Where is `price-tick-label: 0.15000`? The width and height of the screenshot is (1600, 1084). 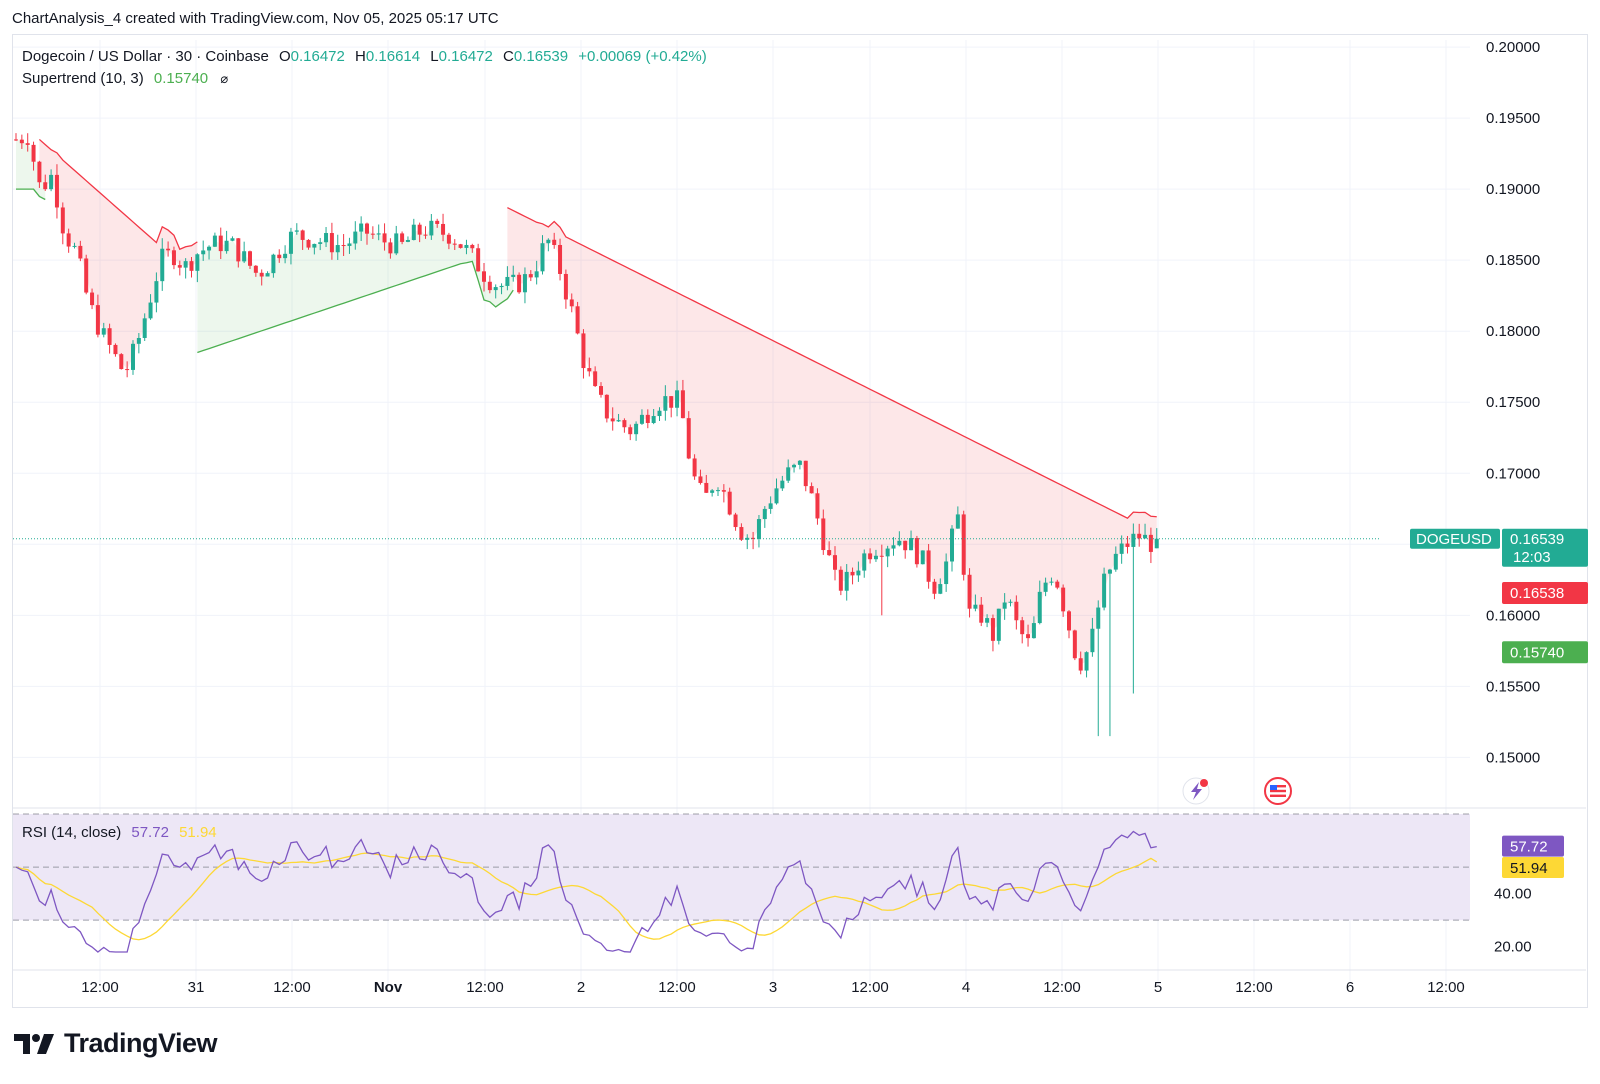 price-tick-label: 0.15000 is located at coordinates (1513, 757).